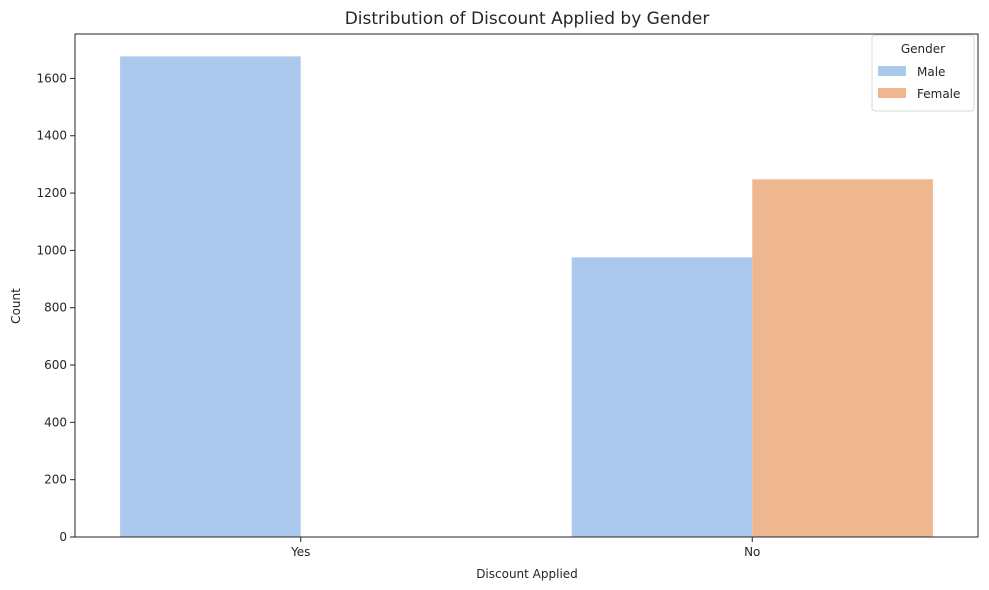  What do you see at coordinates (55, 365) in the screenshot?
I see `y-tick-label: 600` at bounding box center [55, 365].